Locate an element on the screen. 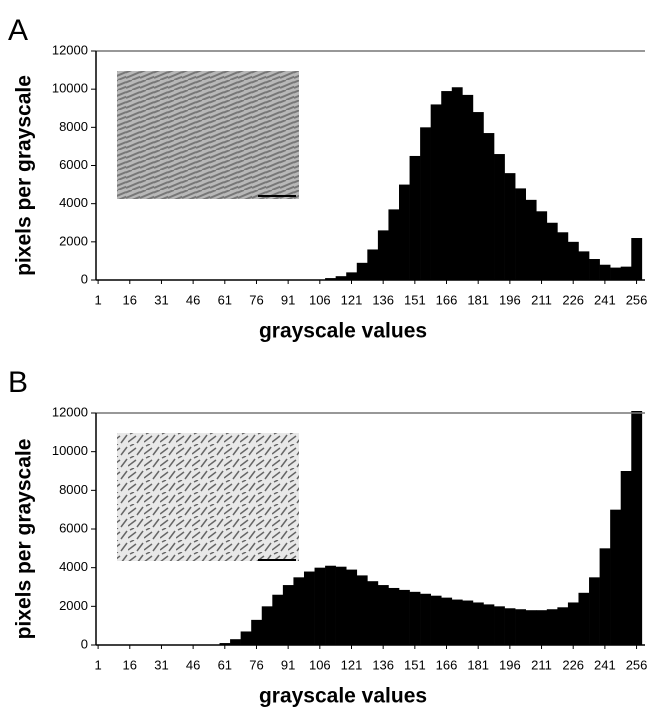  x-tick-label: 166 is located at coordinates (447, 299).